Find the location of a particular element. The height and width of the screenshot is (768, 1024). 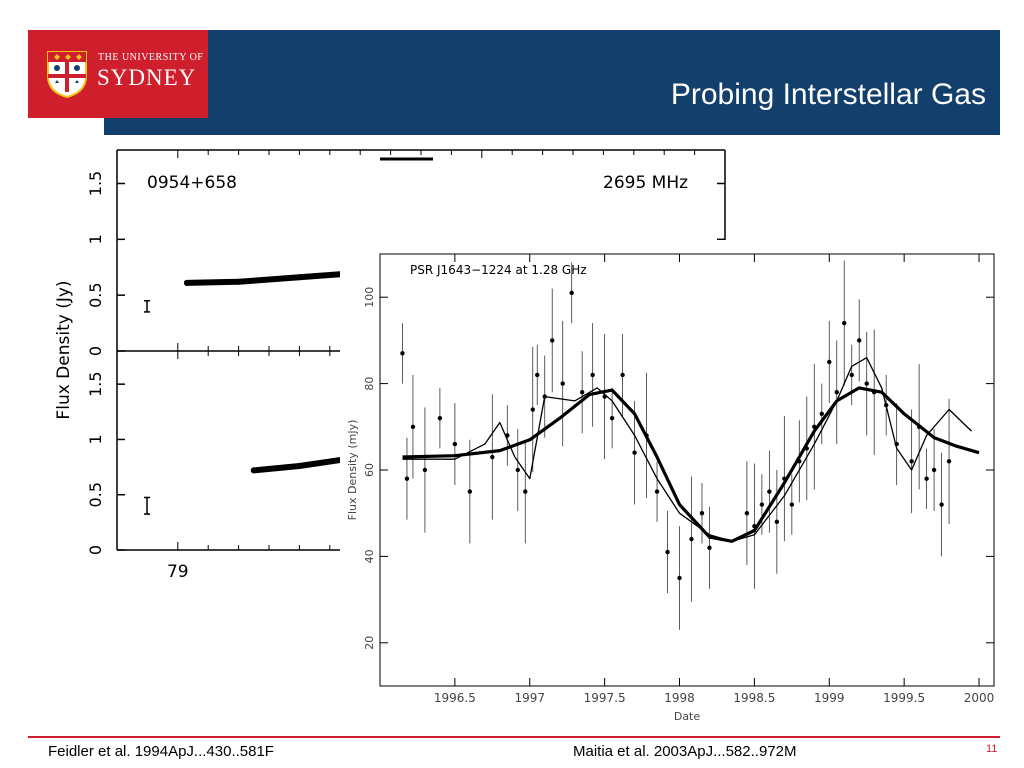

right-x-tick-label: 1996.5 is located at coordinates (455, 698).